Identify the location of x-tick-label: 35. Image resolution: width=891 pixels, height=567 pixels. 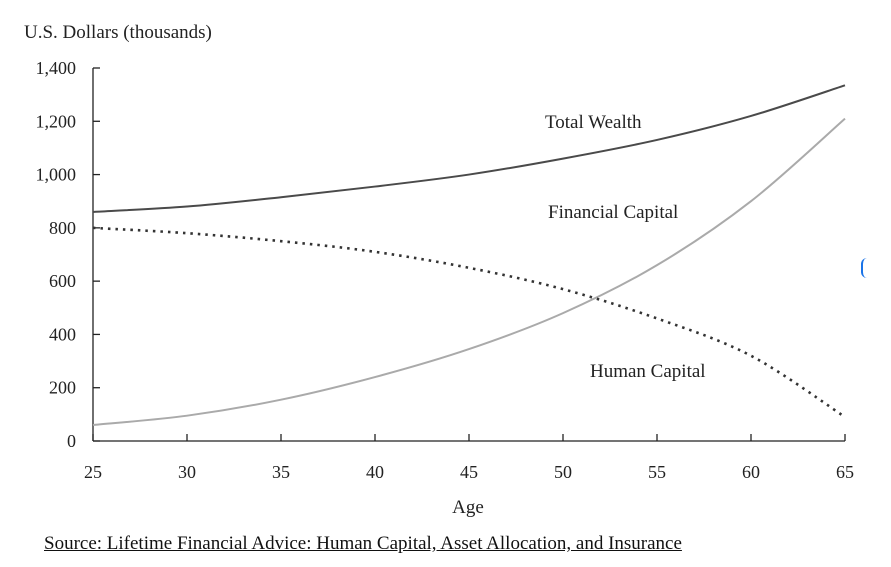
(281, 472).